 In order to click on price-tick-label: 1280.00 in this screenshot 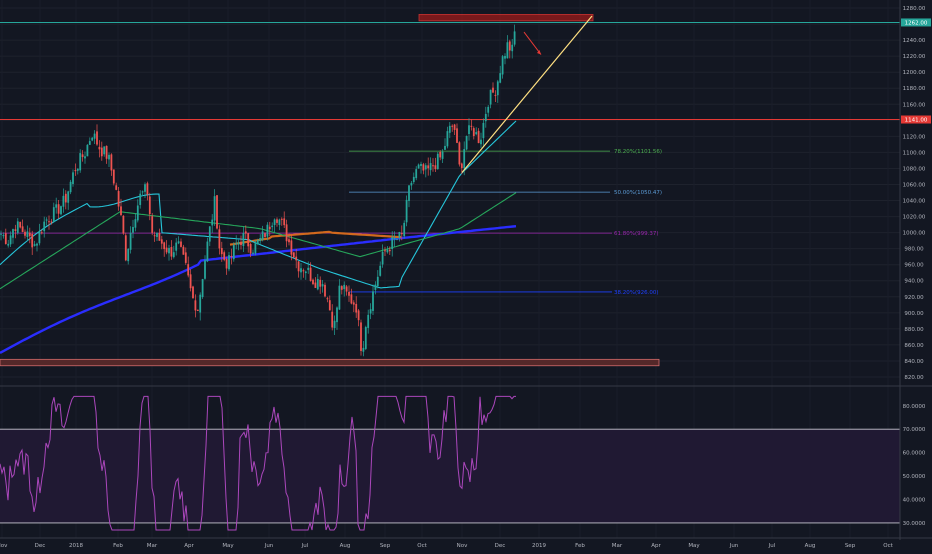, I will do `click(914, 9)`.